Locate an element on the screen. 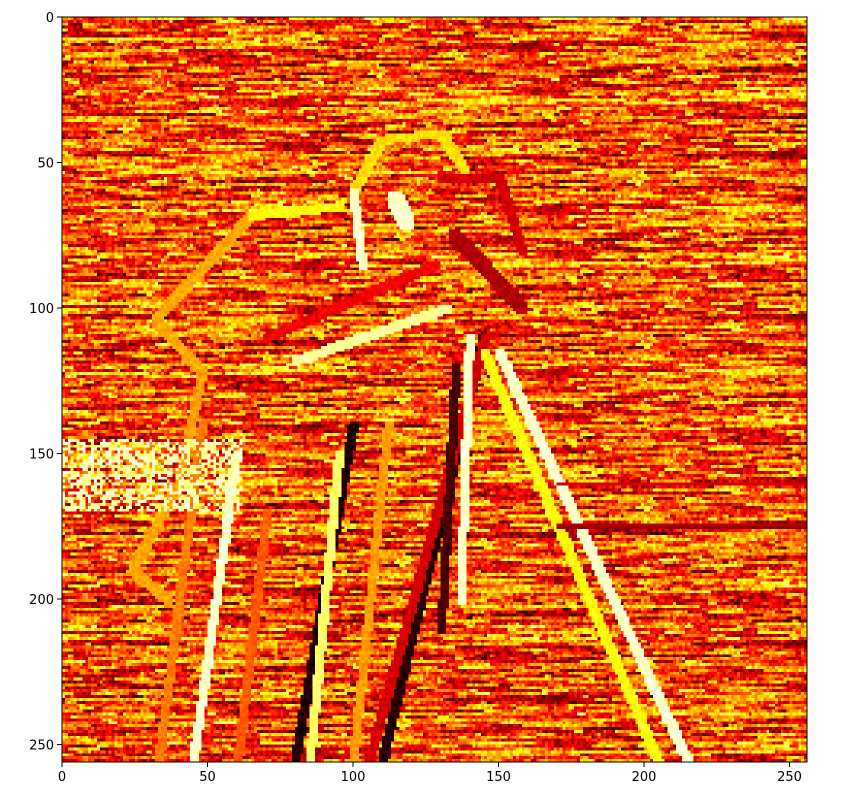  y-tick-label: 100 is located at coordinates (41, 309).